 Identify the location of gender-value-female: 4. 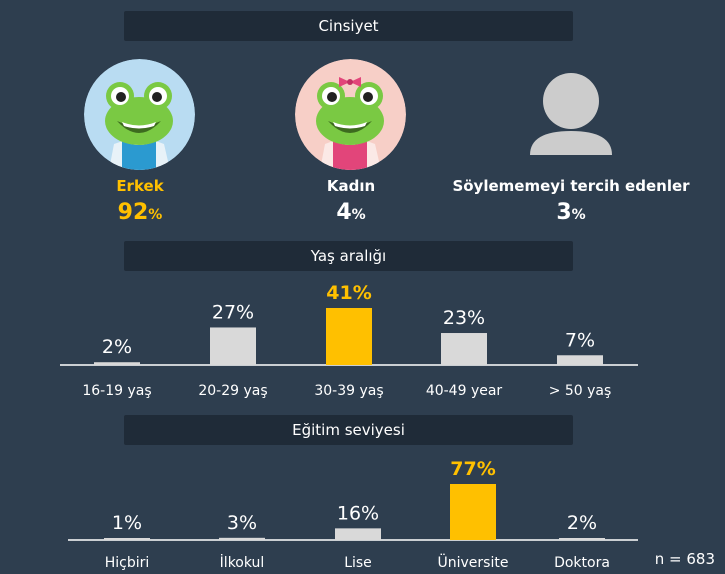
(344, 212).